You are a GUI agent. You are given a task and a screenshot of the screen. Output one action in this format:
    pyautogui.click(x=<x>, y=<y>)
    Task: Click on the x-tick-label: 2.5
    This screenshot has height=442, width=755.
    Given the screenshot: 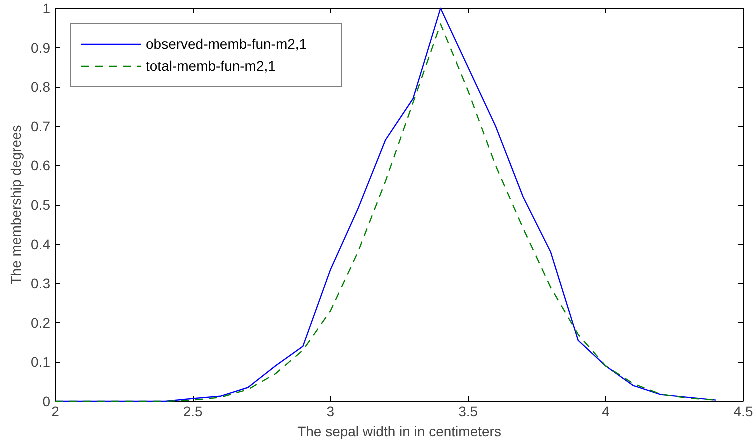 What is the action you would take?
    pyautogui.click(x=193, y=412)
    